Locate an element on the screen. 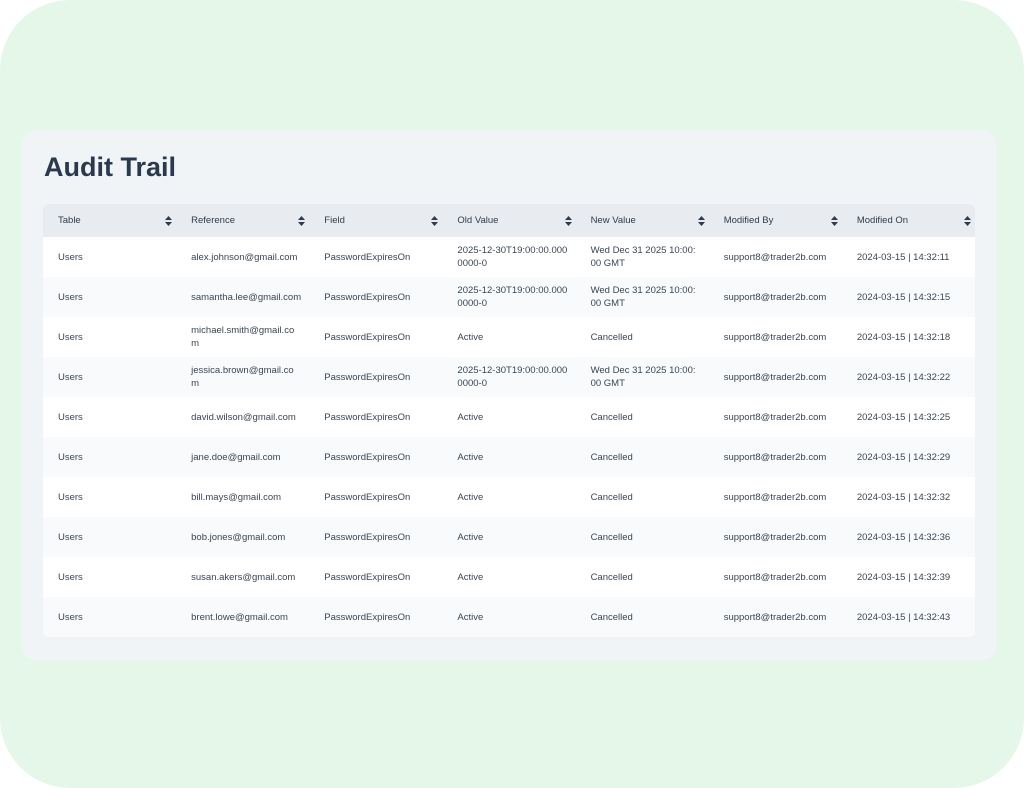 This screenshot has height=788, width=1024. column-header: New Value is located at coordinates (642, 220).